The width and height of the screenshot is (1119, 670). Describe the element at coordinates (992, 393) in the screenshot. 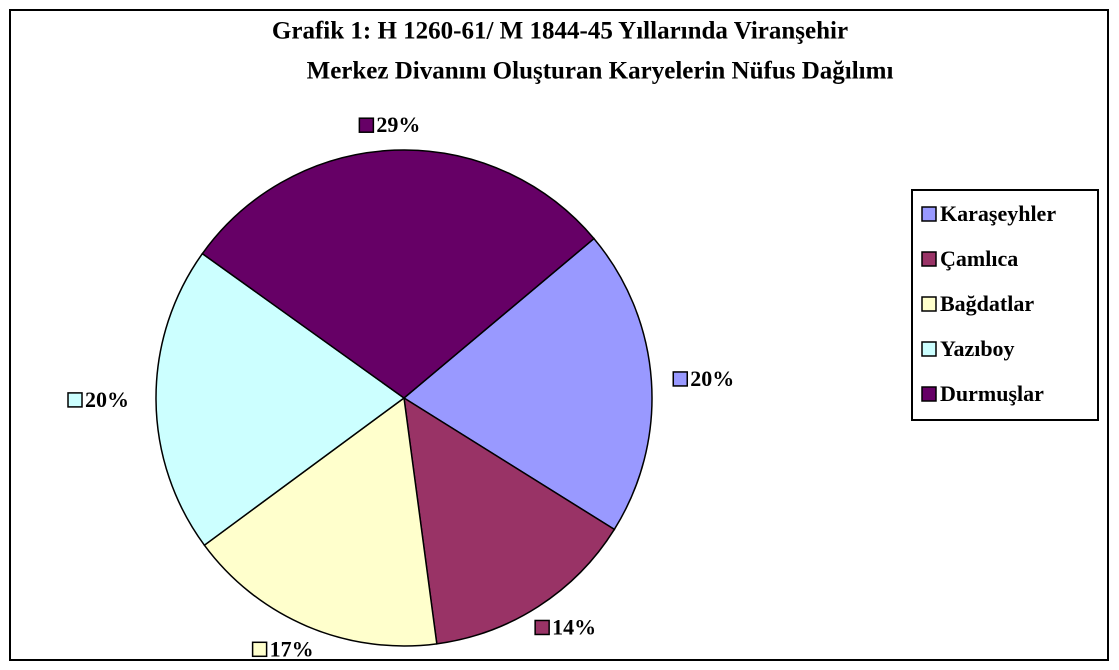

I see `legend-label: Durmuşlar` at that location.